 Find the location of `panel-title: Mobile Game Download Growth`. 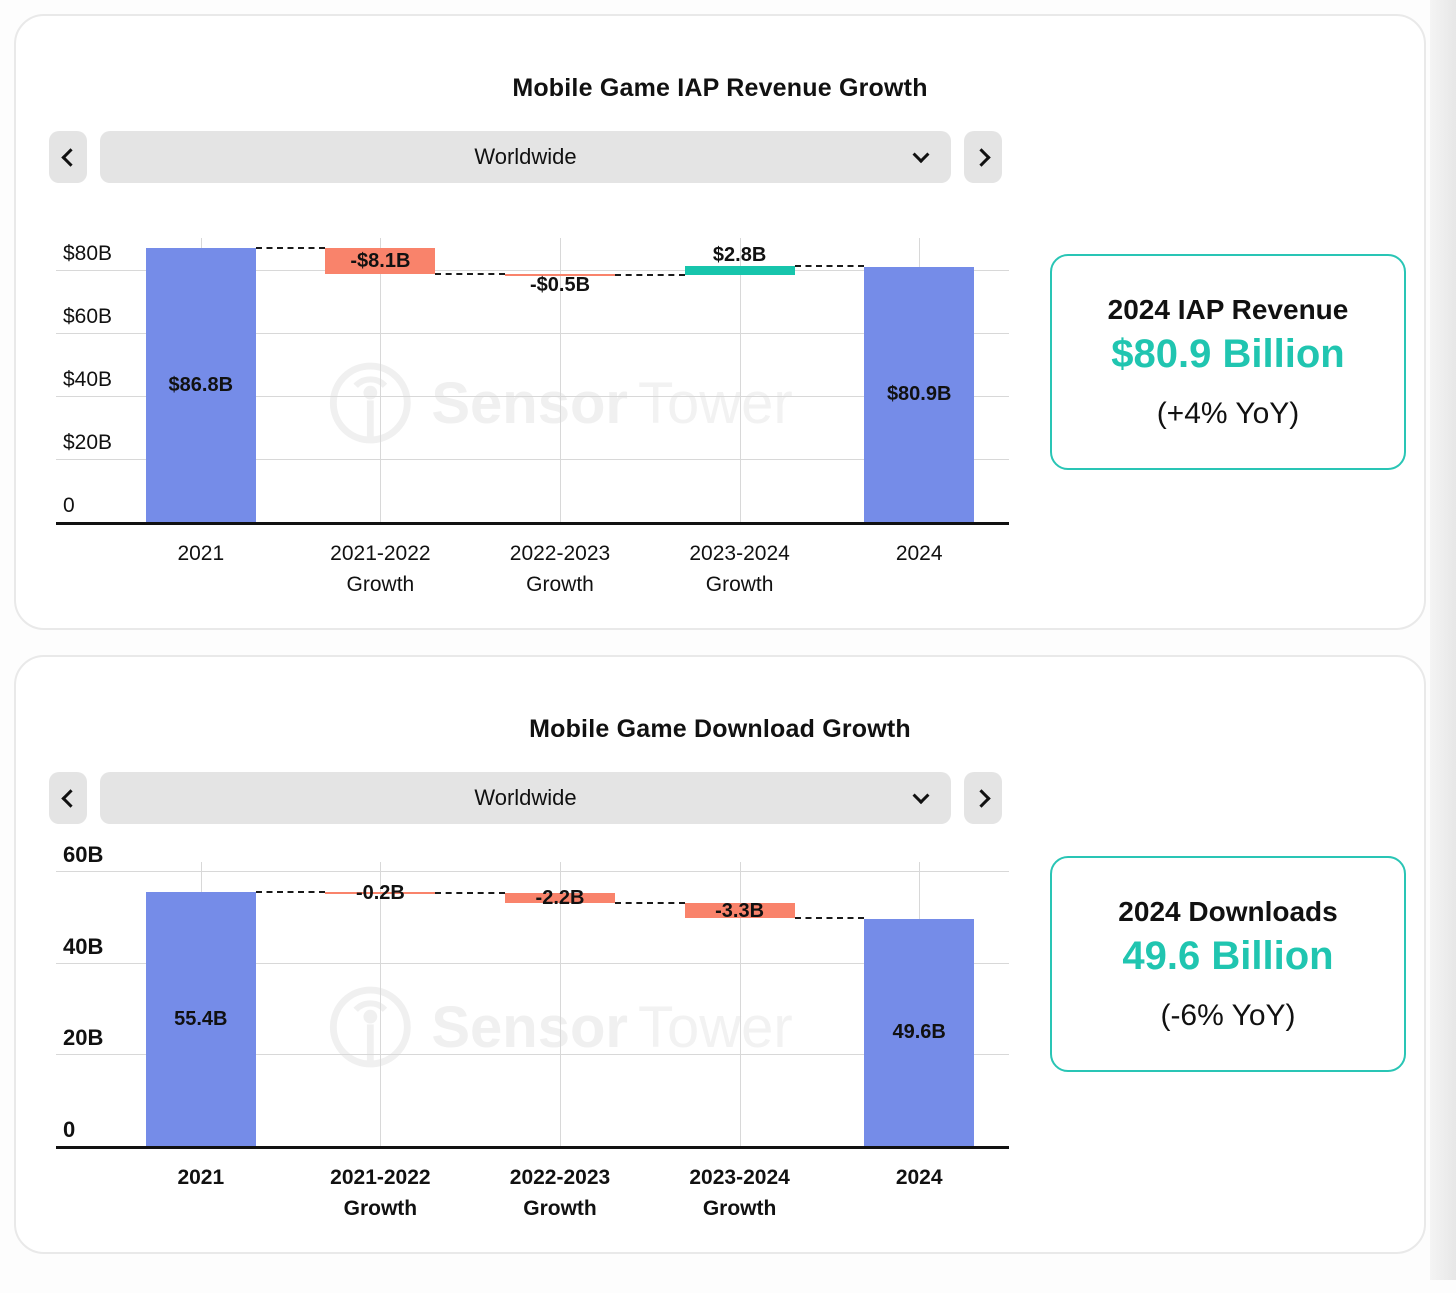

panel-title: Mobile Game Download Growth is located at coordinates (720, 729).